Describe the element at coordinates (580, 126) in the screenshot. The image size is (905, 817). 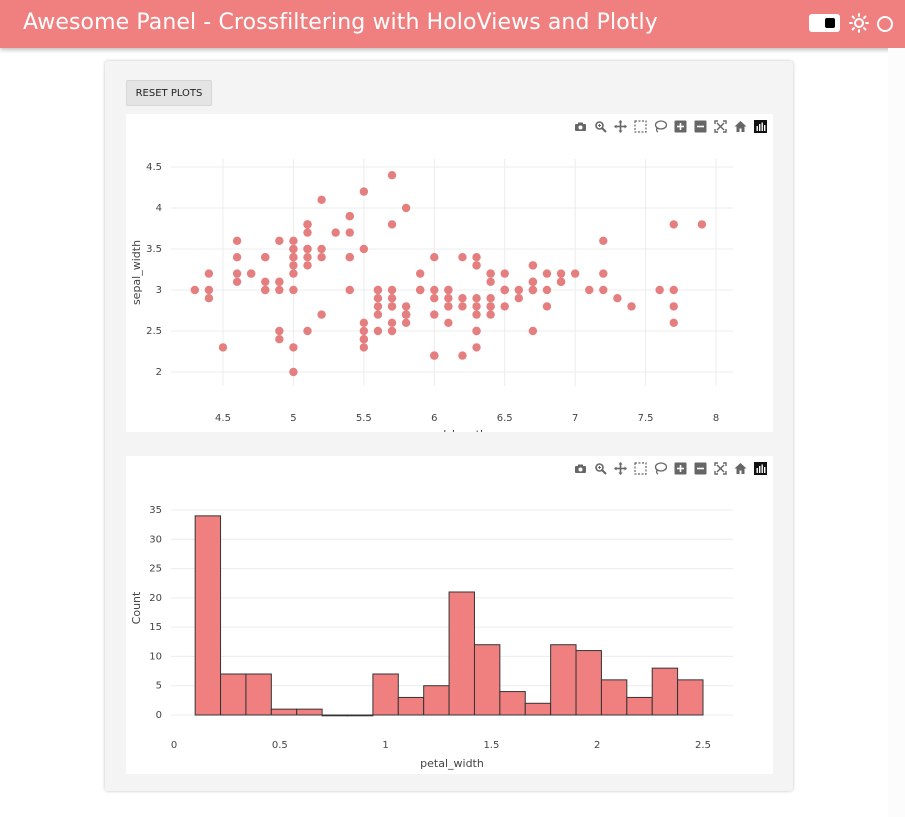
I see `camera-icon` at that location.